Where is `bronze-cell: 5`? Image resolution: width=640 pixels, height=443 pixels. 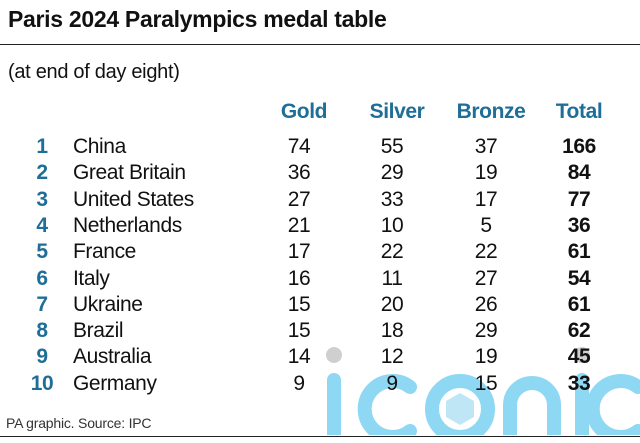 bronze-cell: 5 is located at coordinates (486, 225).